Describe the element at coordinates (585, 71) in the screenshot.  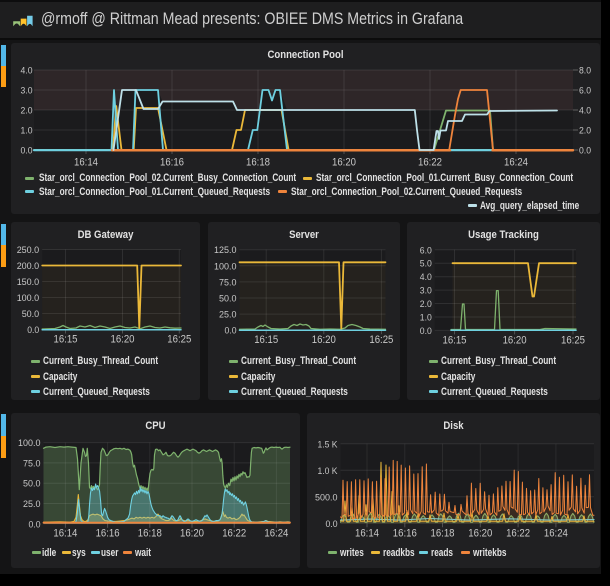
I see `svg-text: 8.0` at that location.